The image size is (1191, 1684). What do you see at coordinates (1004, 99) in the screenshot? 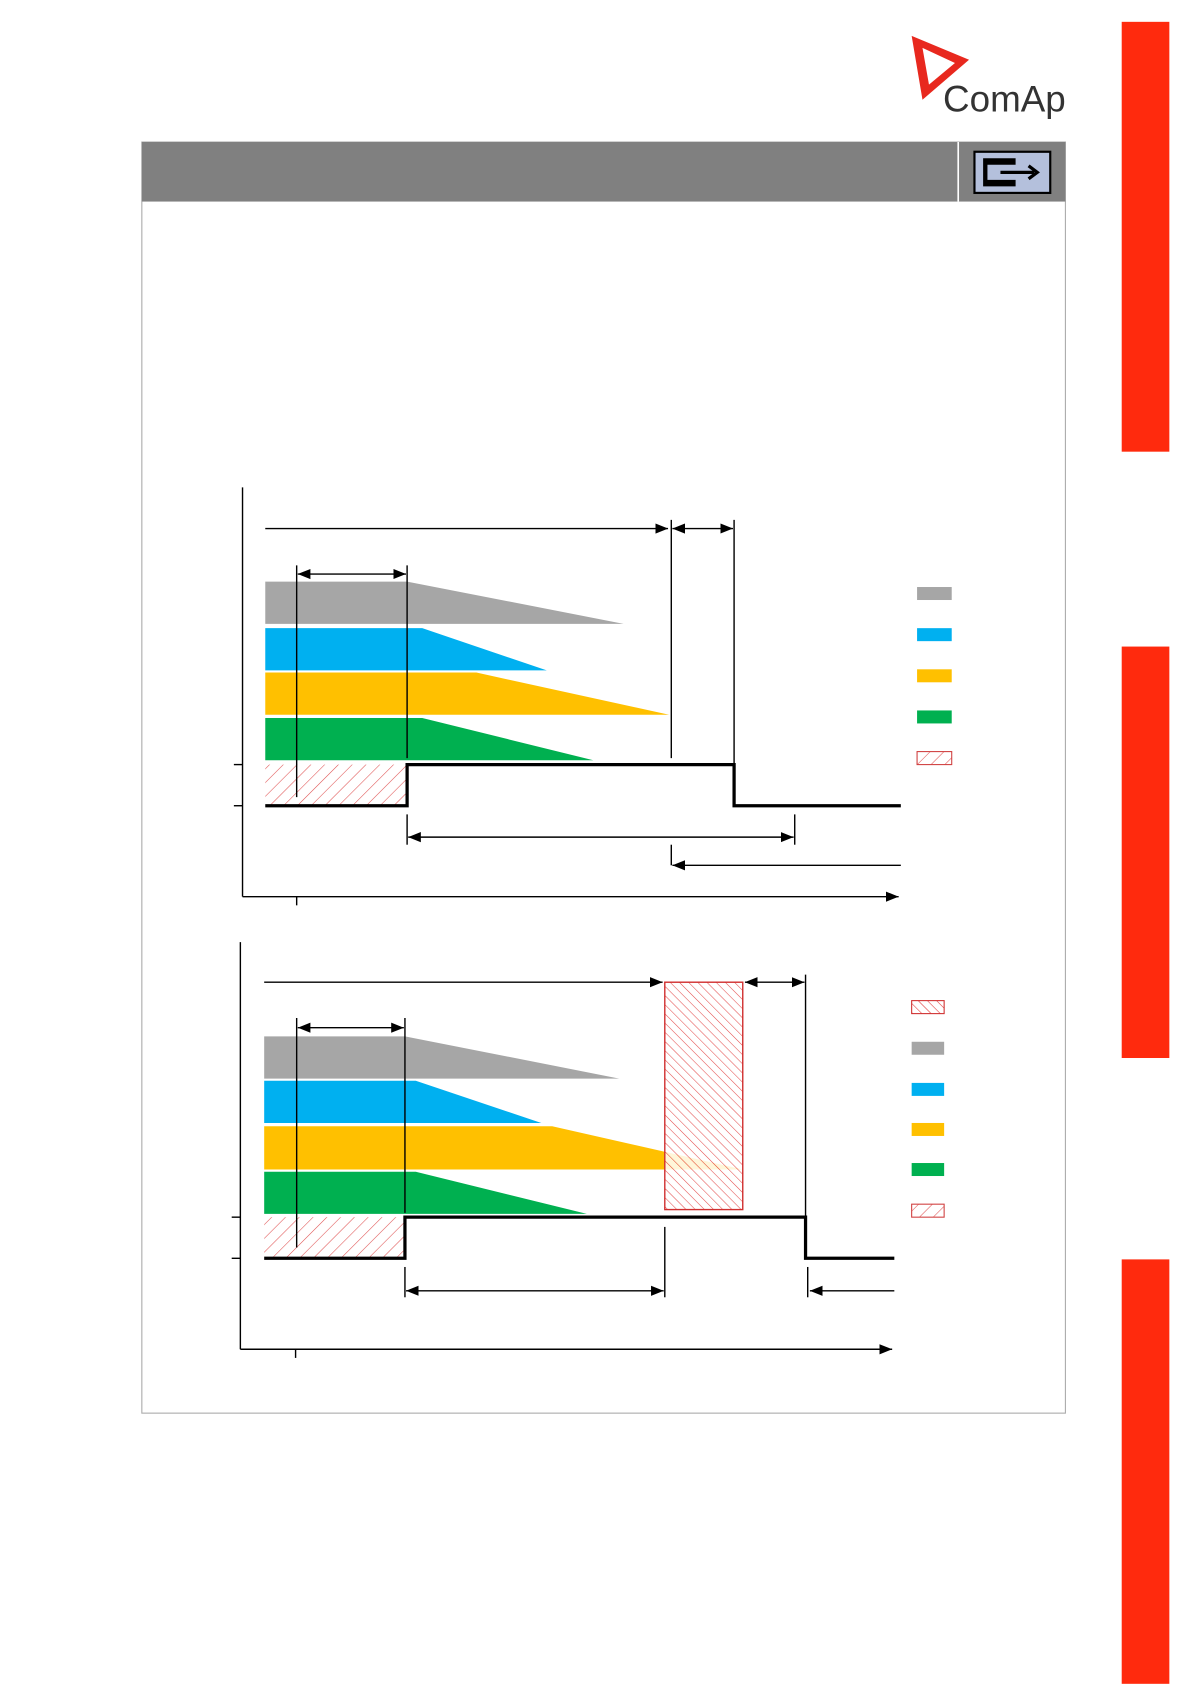
I see `logo-text: ComAp` at bounding box center [1004, 99].